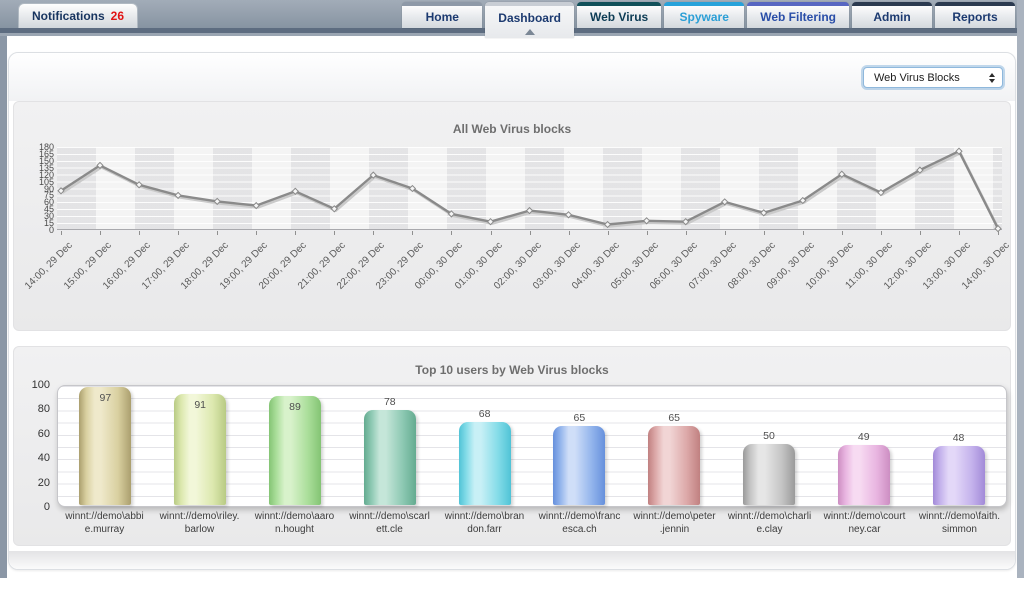 The image size is (1024, 596). What do you see at coordinates (958, 438) in the screenshot?
I see `bar-value-label: 48` at bounding box center [958, 438].